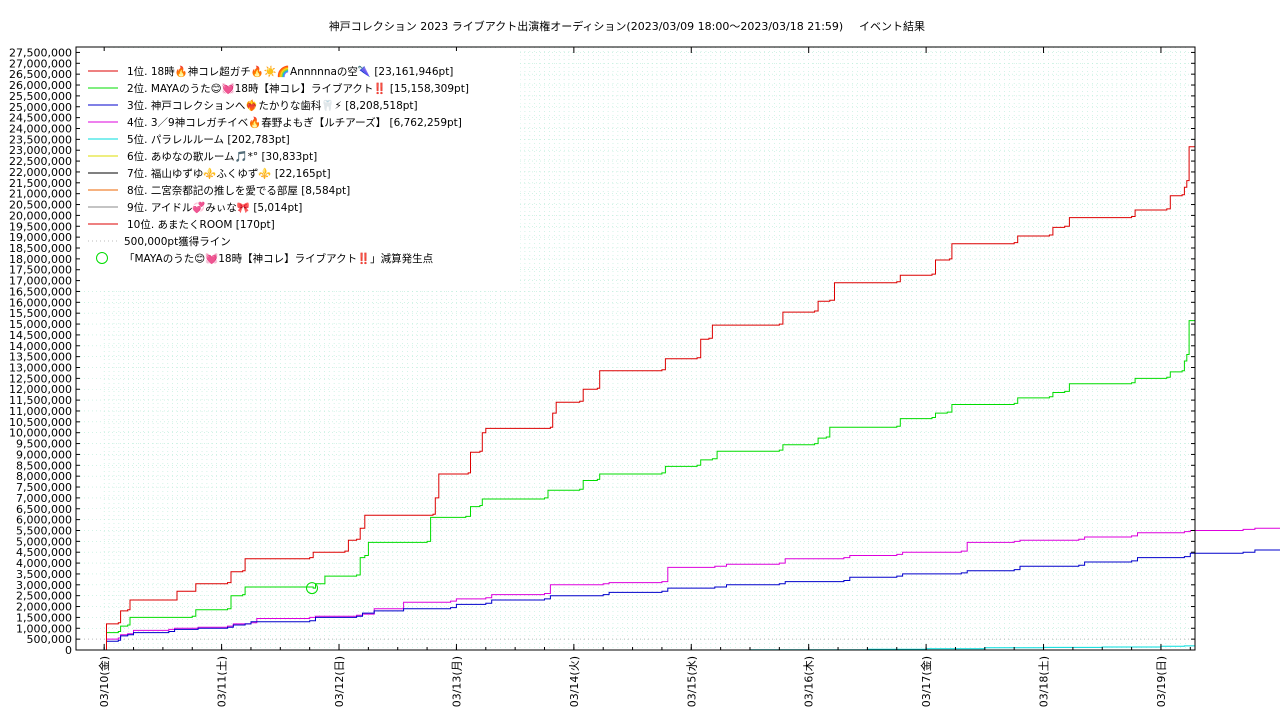 This screenshot has width=1280, height=720. Describe the element at coordinates (892, 26) in the screenshot. I see `chart-subtitle: イベント結果` at that location.